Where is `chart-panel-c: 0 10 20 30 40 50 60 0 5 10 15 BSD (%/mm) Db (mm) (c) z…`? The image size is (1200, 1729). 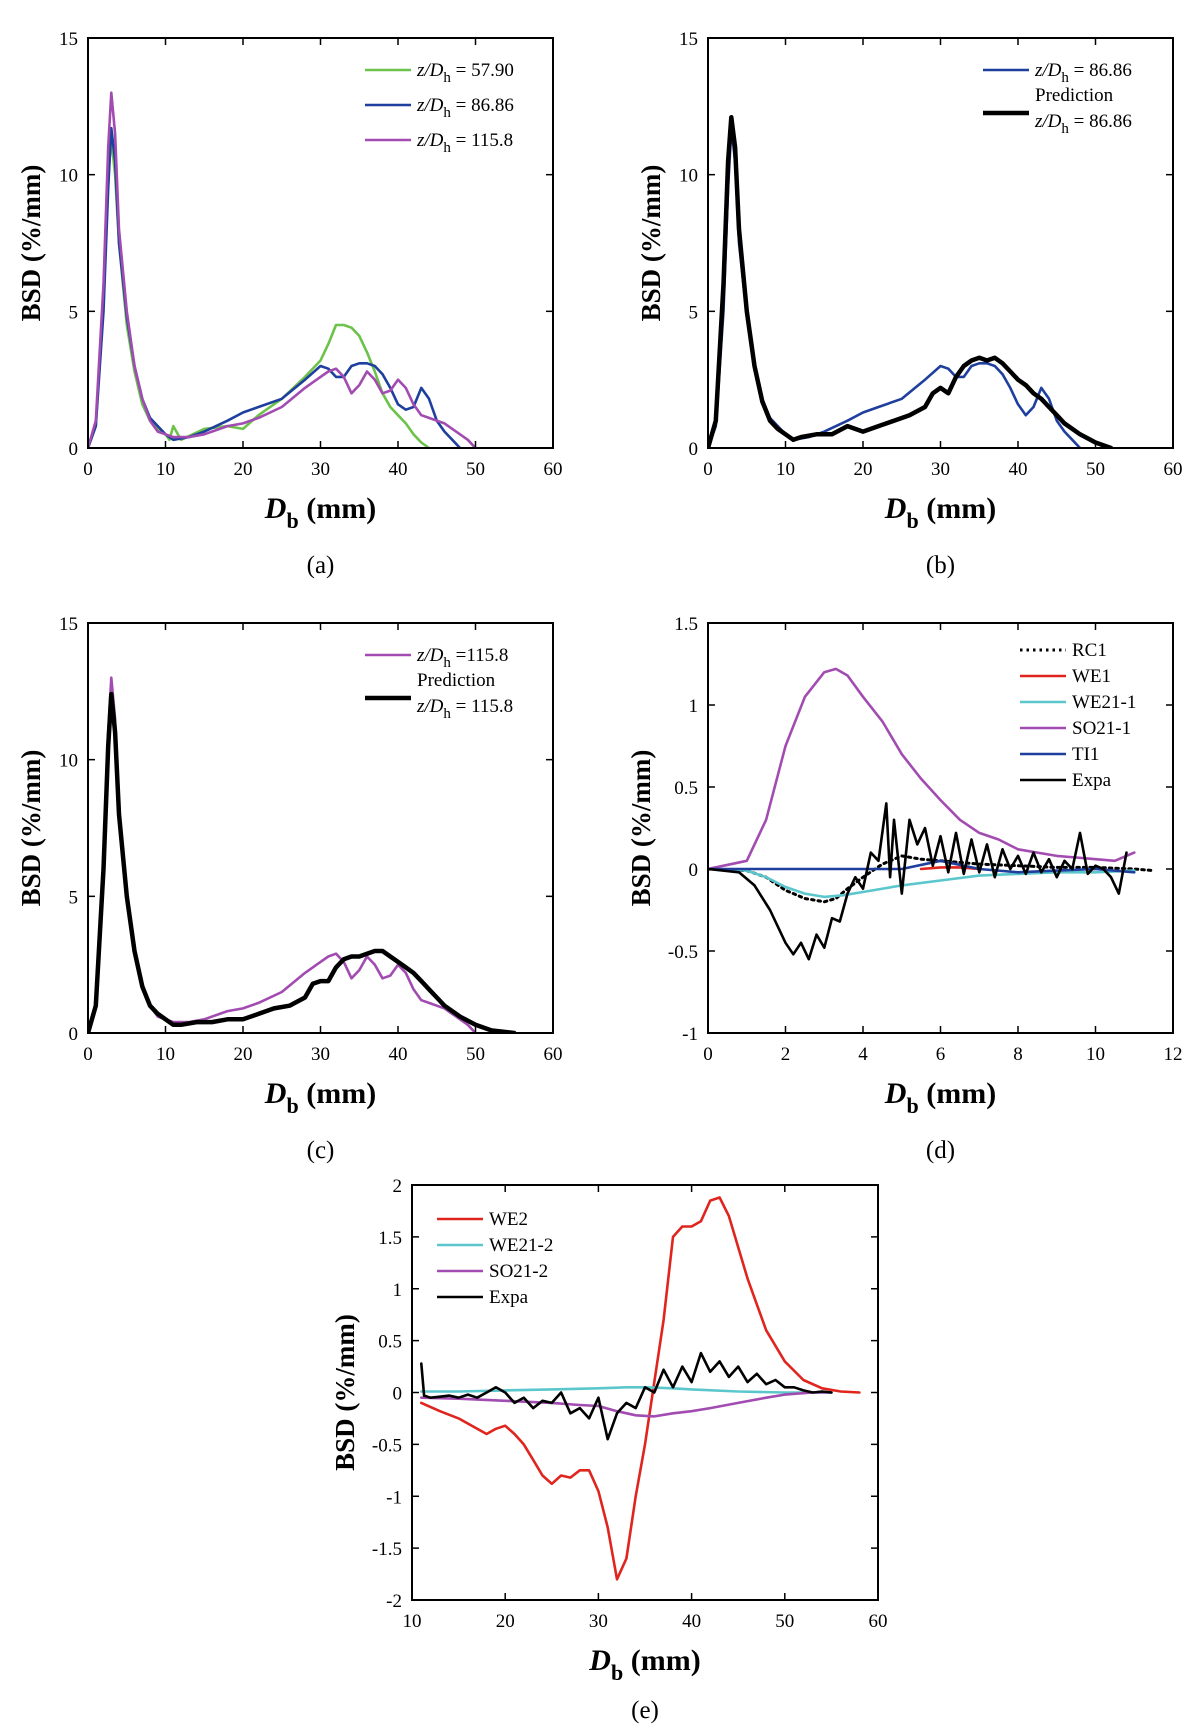 chart-panel-c: 0 10 20 30 40 50 60 0 5 10 15 BSD (%/mm) Db (mm) (c) z… is located at coordinates (289, 889).